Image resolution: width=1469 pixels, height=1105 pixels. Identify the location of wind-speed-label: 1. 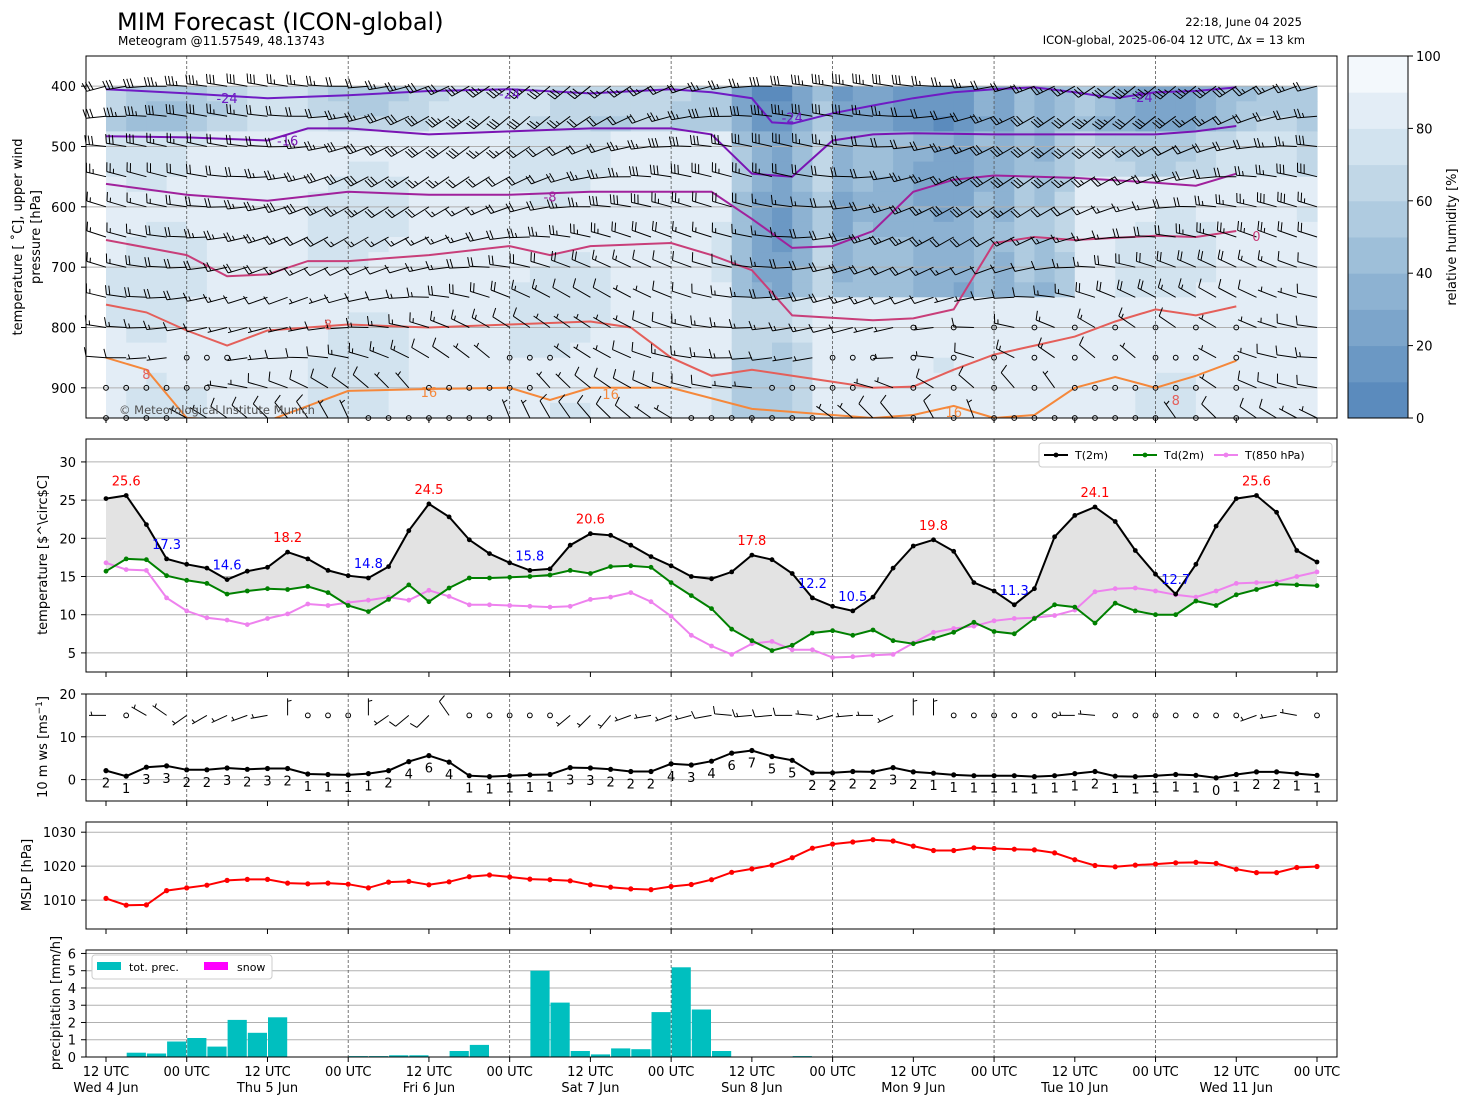
(954, 788).